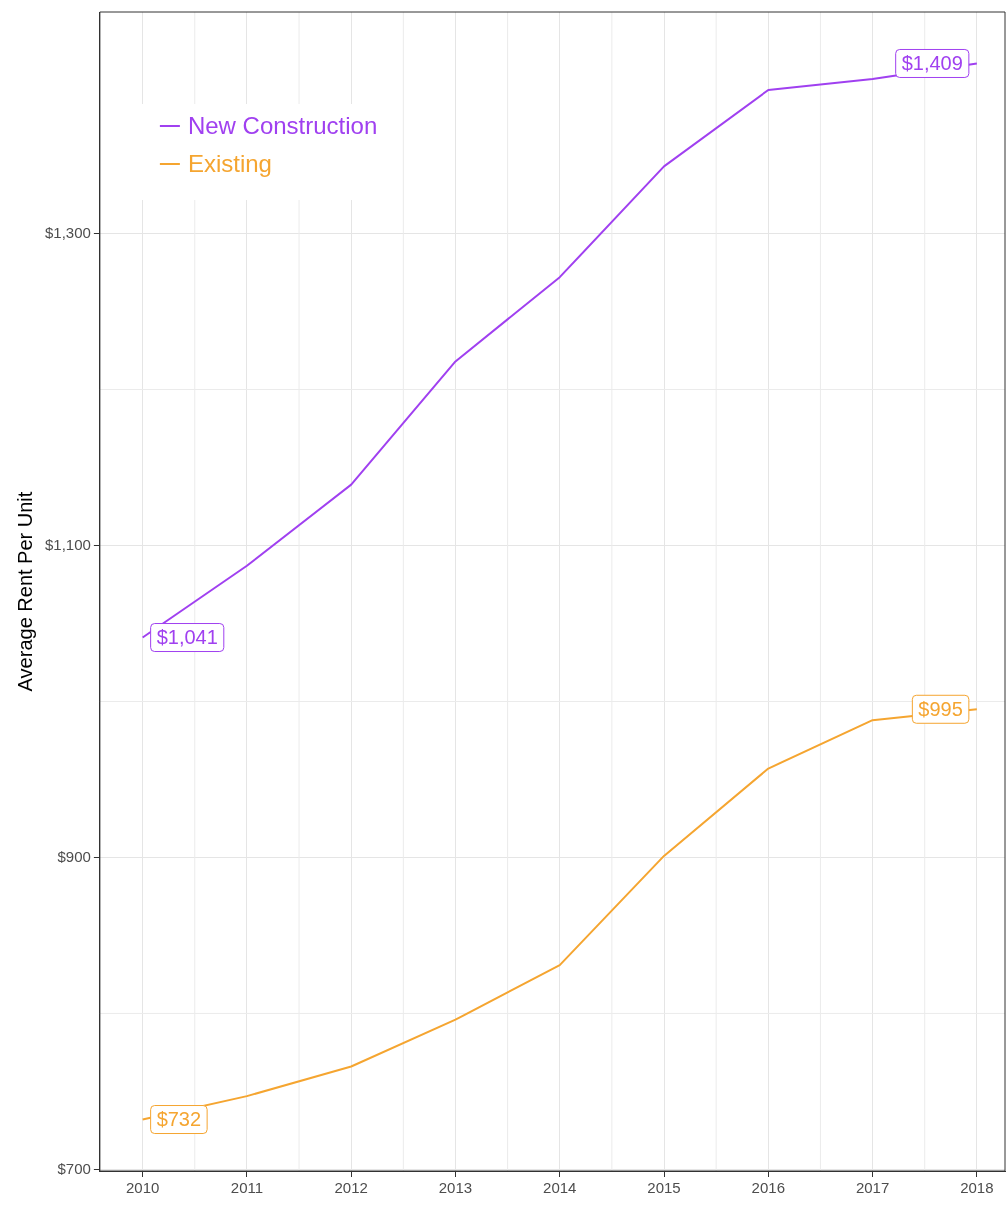 The image size is (1007, 1205). I want to click on data-label: $995, so click(940, 708).